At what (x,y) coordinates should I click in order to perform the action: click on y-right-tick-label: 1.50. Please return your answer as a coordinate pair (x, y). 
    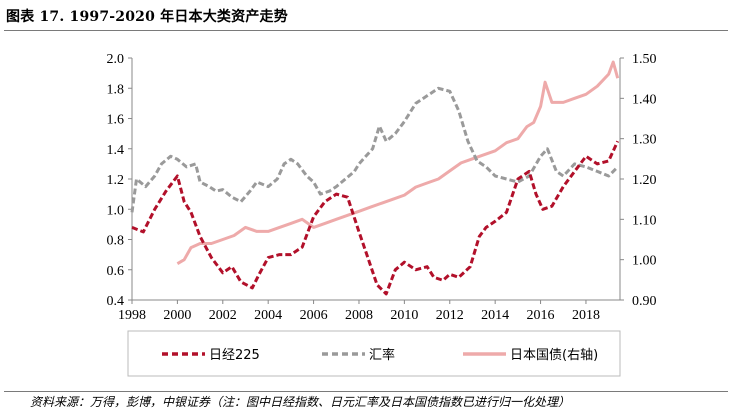
    Looking at the image, I should click on (644, 59).